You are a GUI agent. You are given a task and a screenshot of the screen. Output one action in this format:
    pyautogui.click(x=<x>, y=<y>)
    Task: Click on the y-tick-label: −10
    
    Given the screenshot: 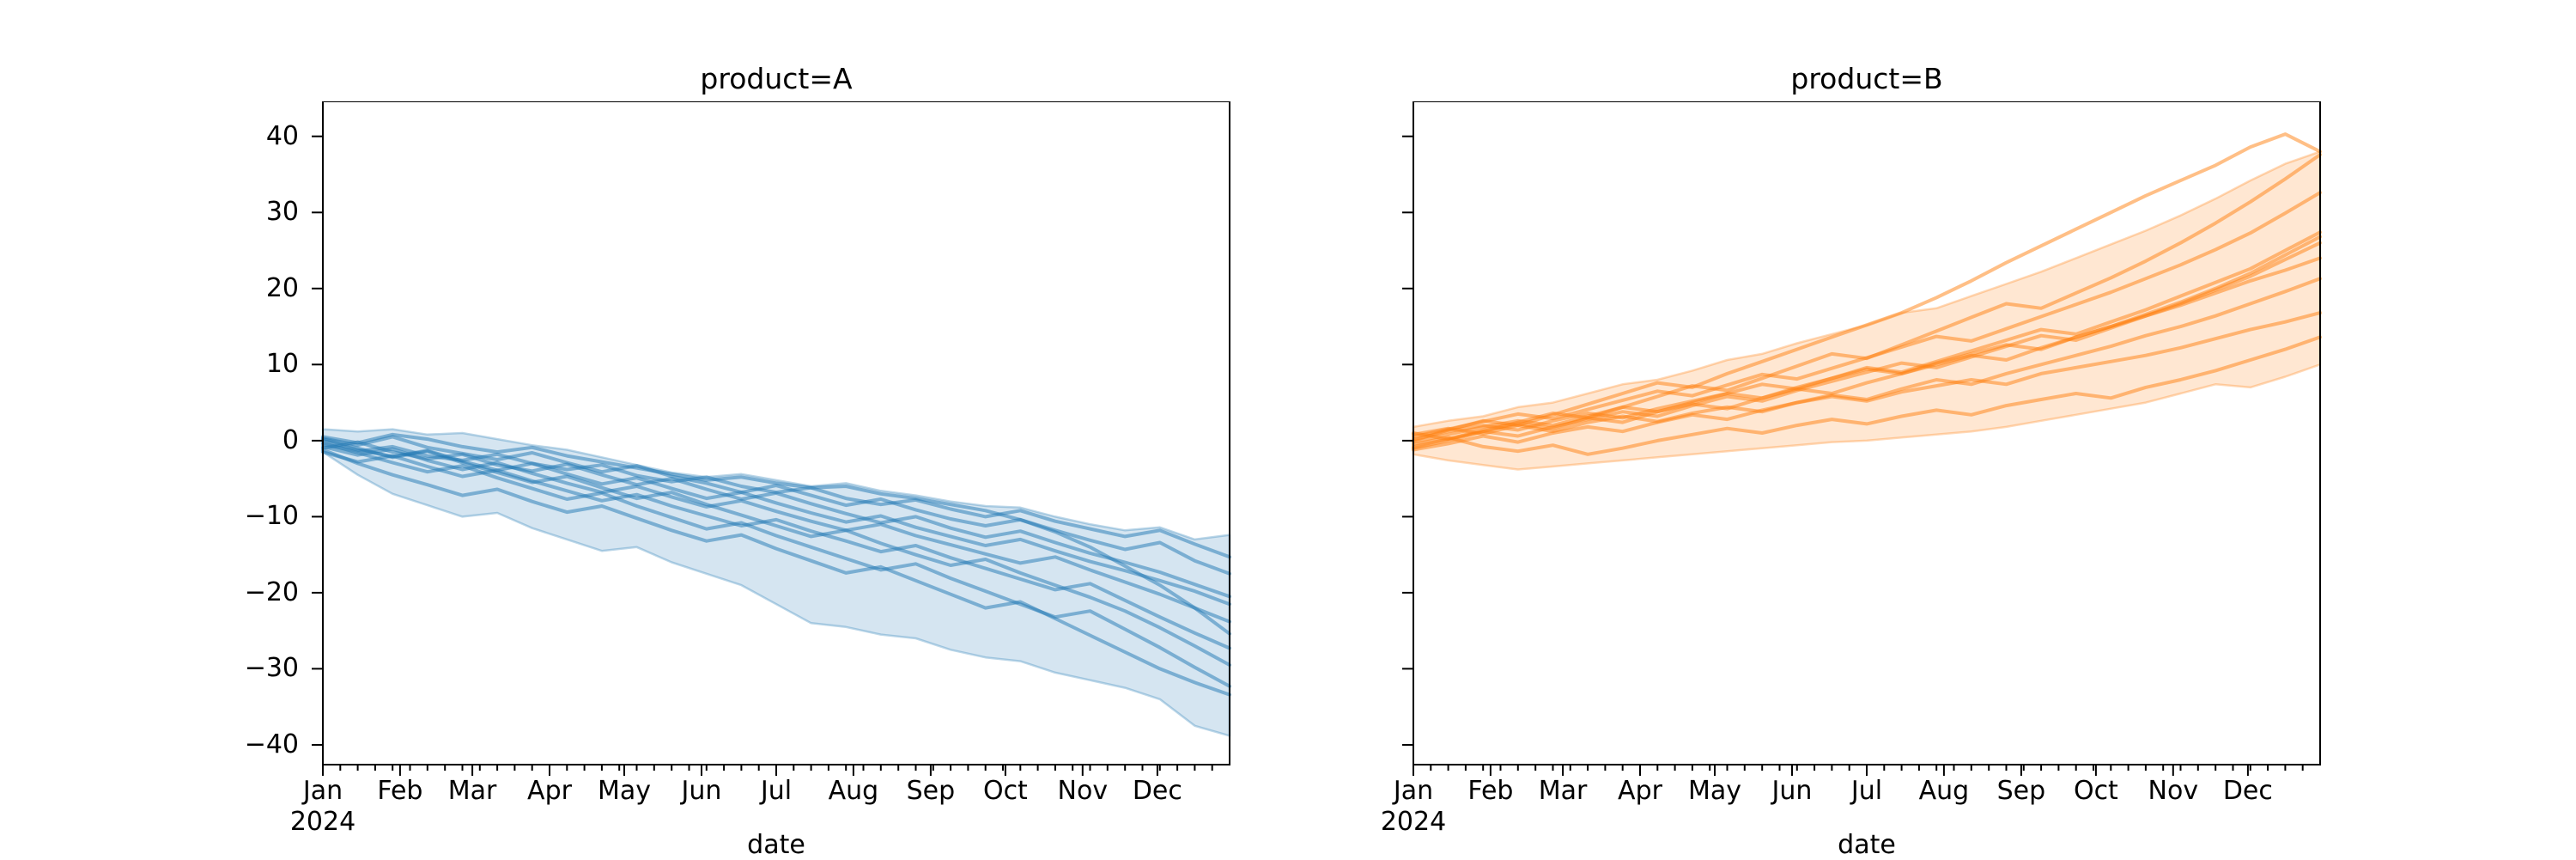 What is the action you would take?
    pyautogui.click(x=271, y=516)
    